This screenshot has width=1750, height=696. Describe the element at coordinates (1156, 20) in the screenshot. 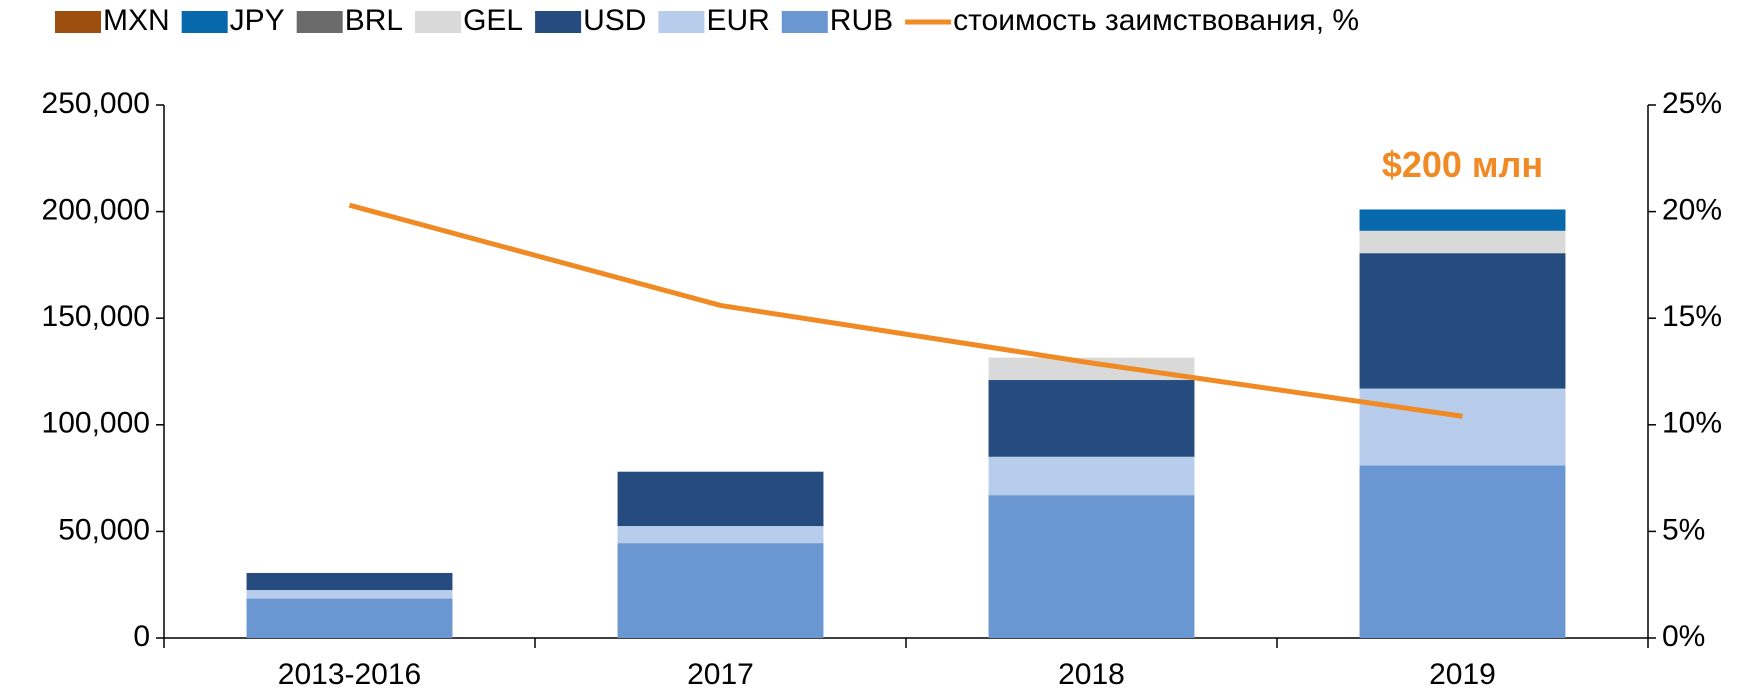

I see `legend-label: стоимость заимствования, %` at that location.